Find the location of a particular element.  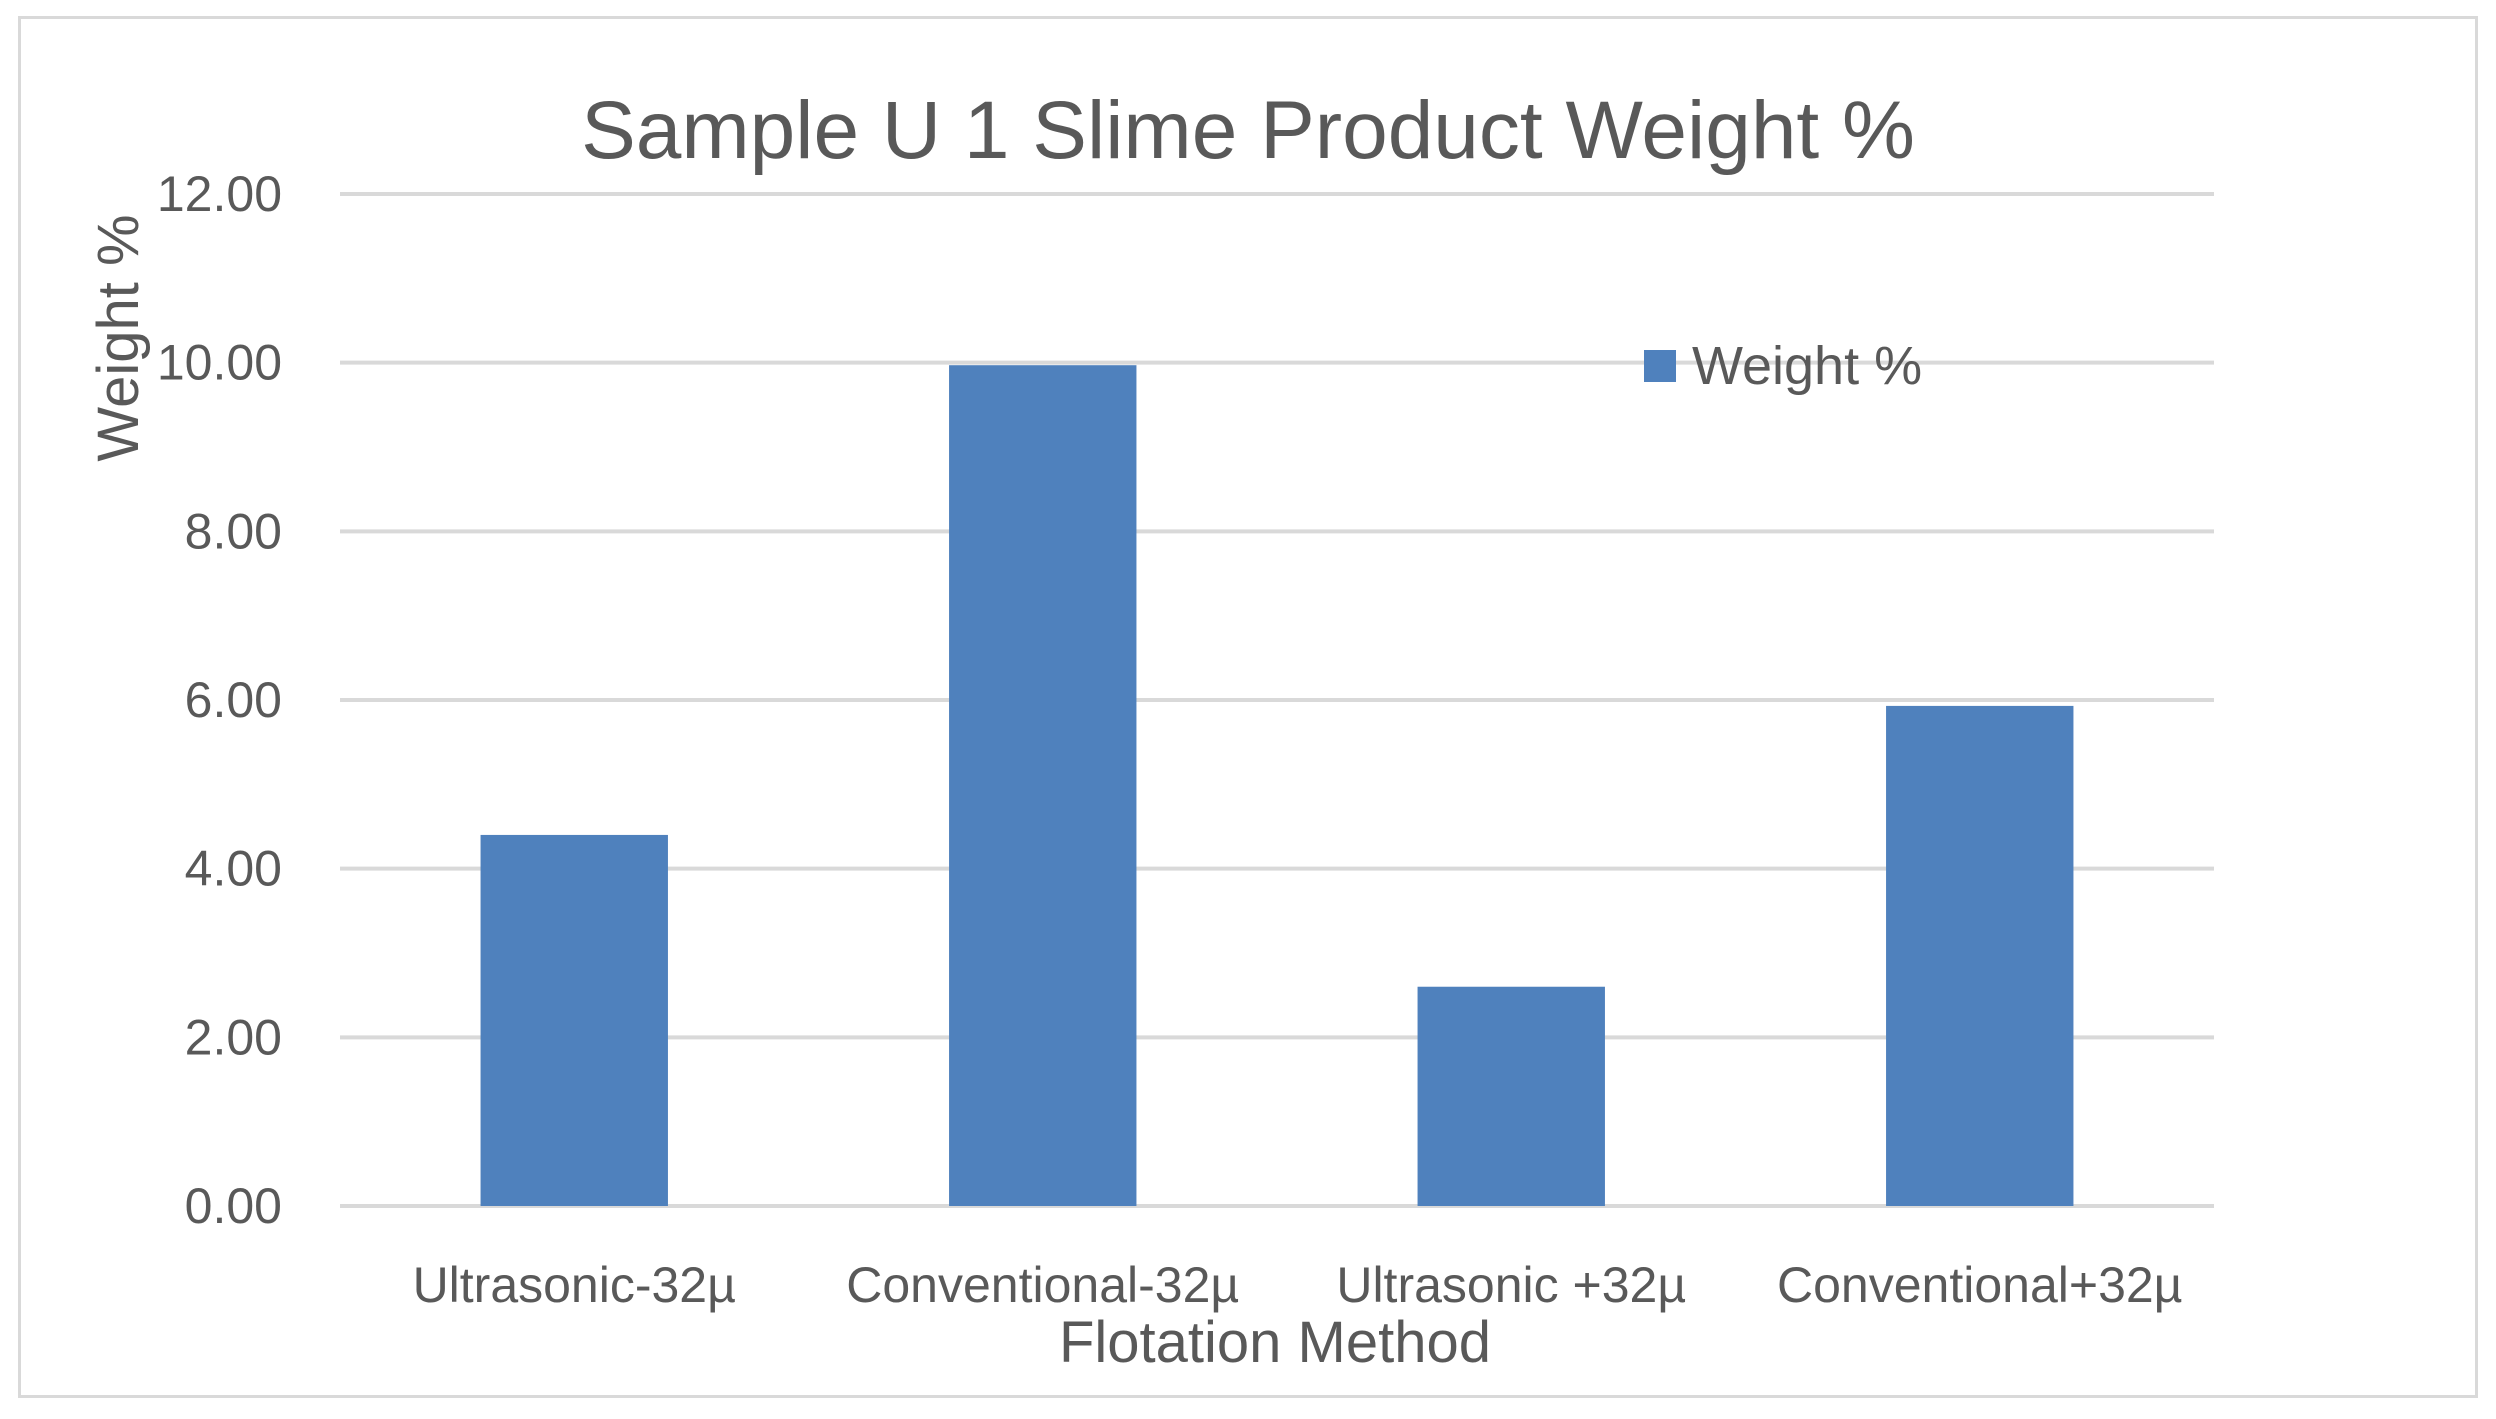

y-axis-title: Weight % is located at coordinates (118, 337).